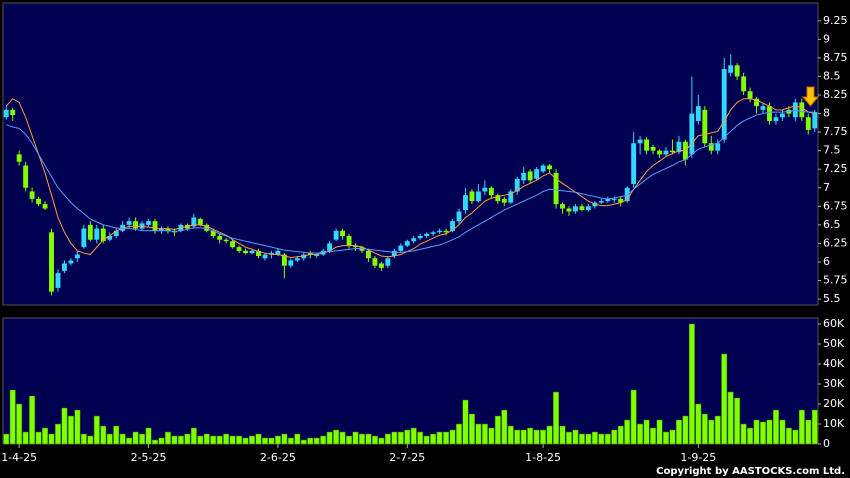 The image size is (850, 478). I want to click on y-tick-label: 5.5, so click(832, 298).